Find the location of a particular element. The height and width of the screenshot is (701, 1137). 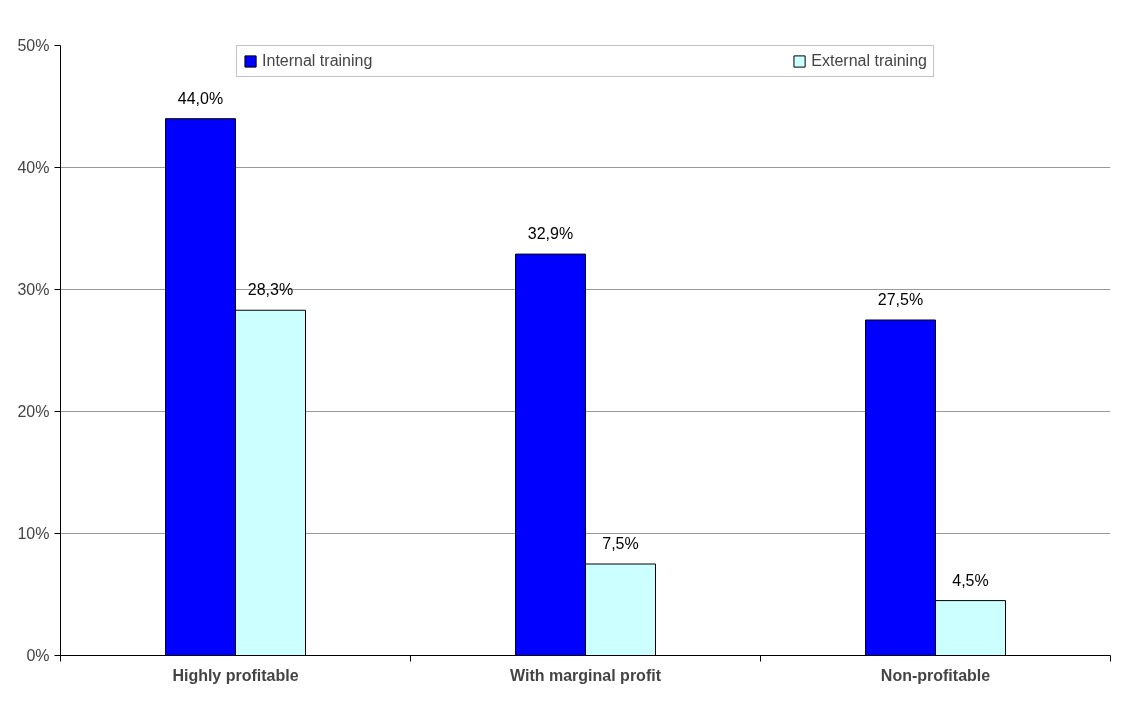

y-tick-label: 10% is located at coordinates (33, 533).